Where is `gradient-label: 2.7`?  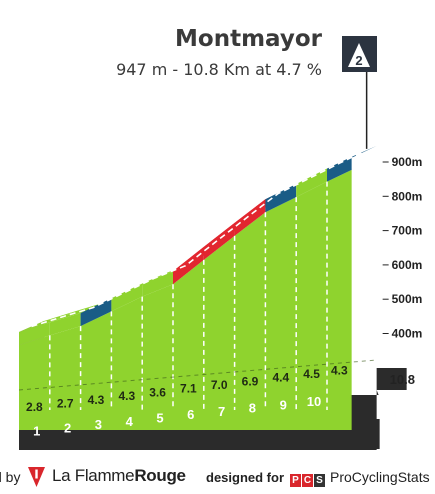
gradient-label: 2.7 is located at coordinates (65, 403).